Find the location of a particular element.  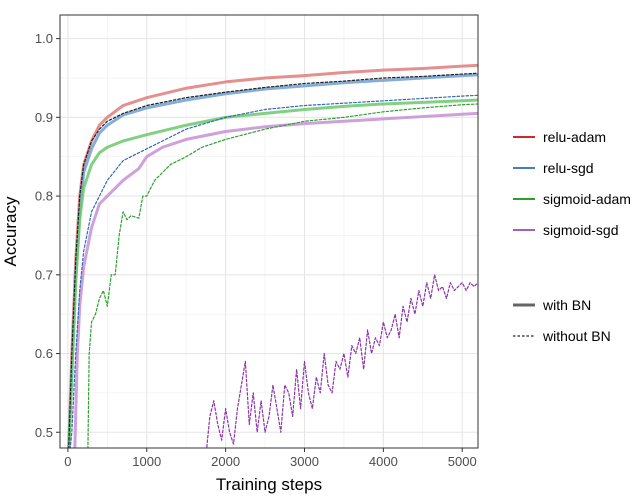

y-tick-label: 0.8 is located at coordinates (44, 196).